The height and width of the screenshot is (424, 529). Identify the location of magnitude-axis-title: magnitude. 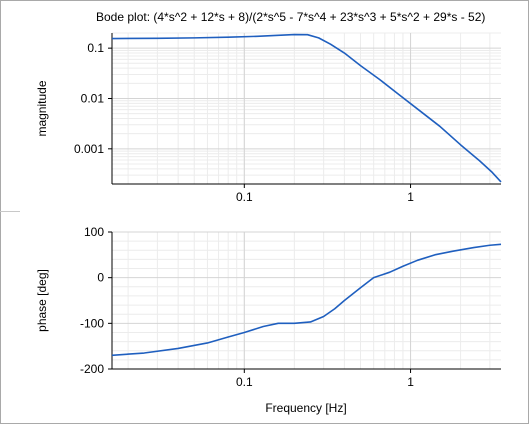
(42, 108).